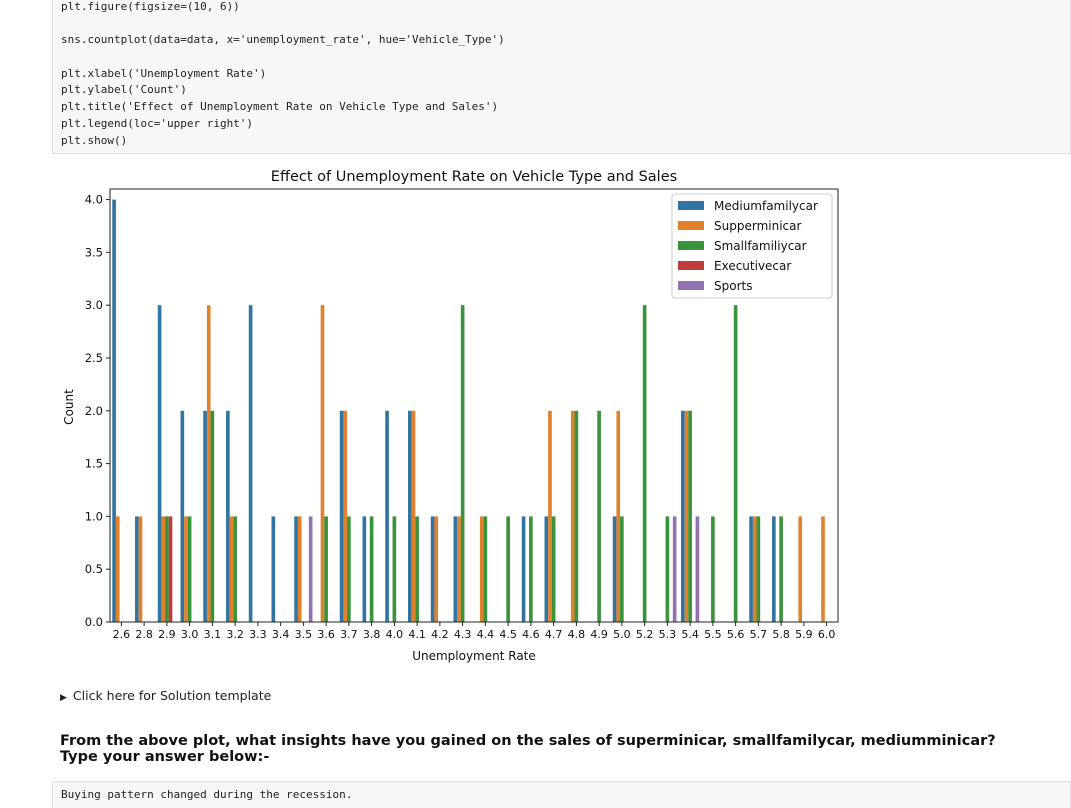  What do you see at coordinates (235, 634) in the screenshot?
I see `x-tick-label: 3.2` at bounding box center [235, 634].